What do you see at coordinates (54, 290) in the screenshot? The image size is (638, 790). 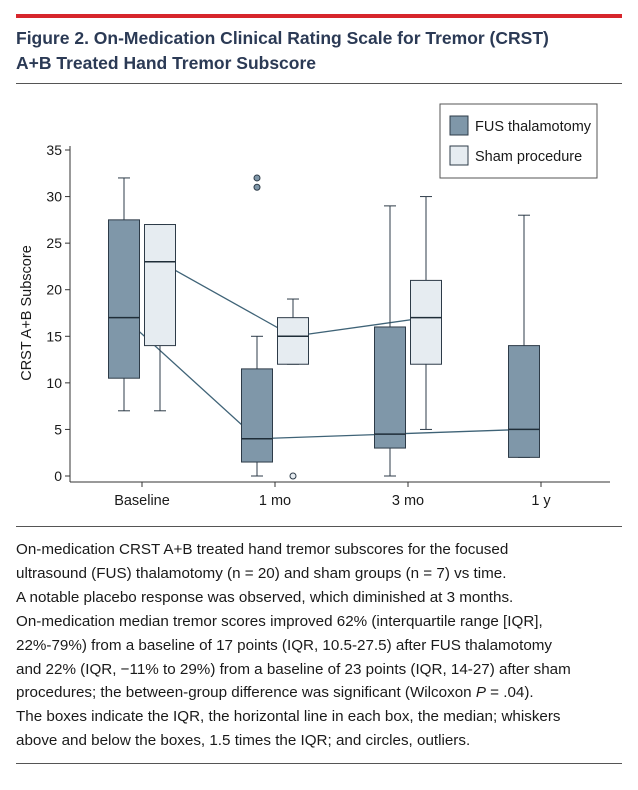 I see `y-tick-label: 20` at bounding box center [54, 290].